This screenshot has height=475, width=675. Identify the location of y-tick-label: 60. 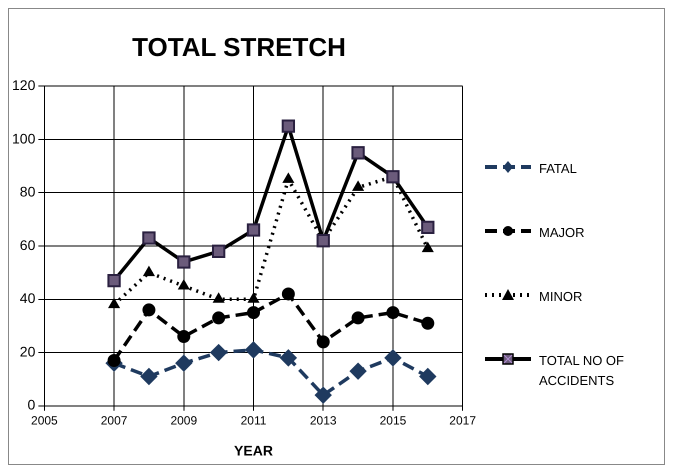
(28, 244).